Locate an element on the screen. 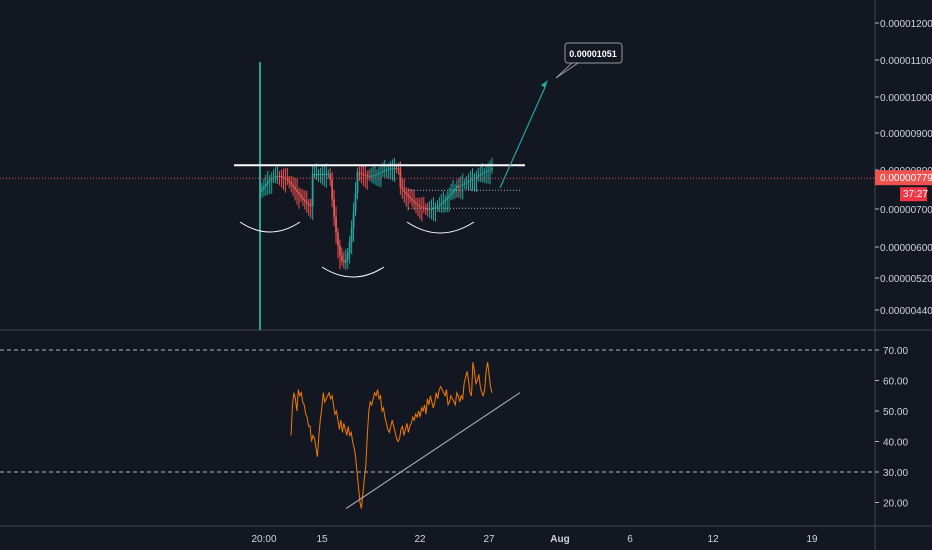 The width and height of the screenshot is (932, 550). time-axis: 20:00 15 22 27 Aug 6 12 19 is located at coordinates (534, 539).